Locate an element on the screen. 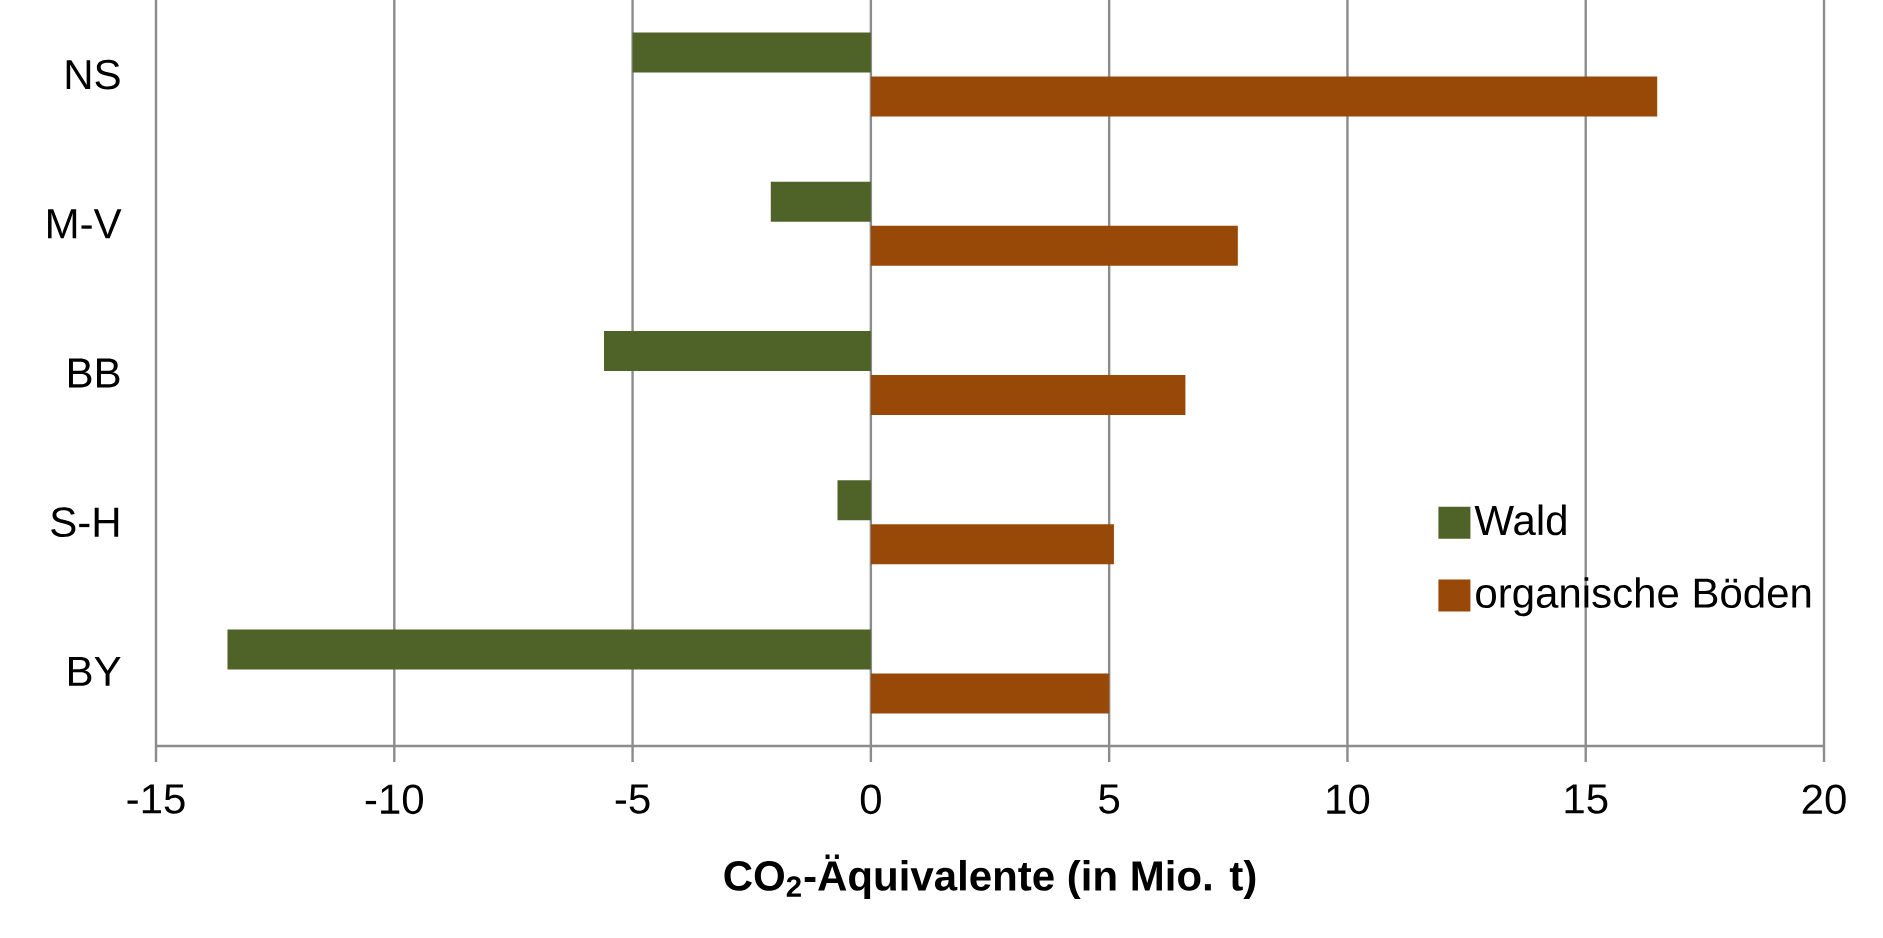 The width and height of the screenshot is (1883, 938). x-tick-label: -10 is located at coordinates (394, 799).